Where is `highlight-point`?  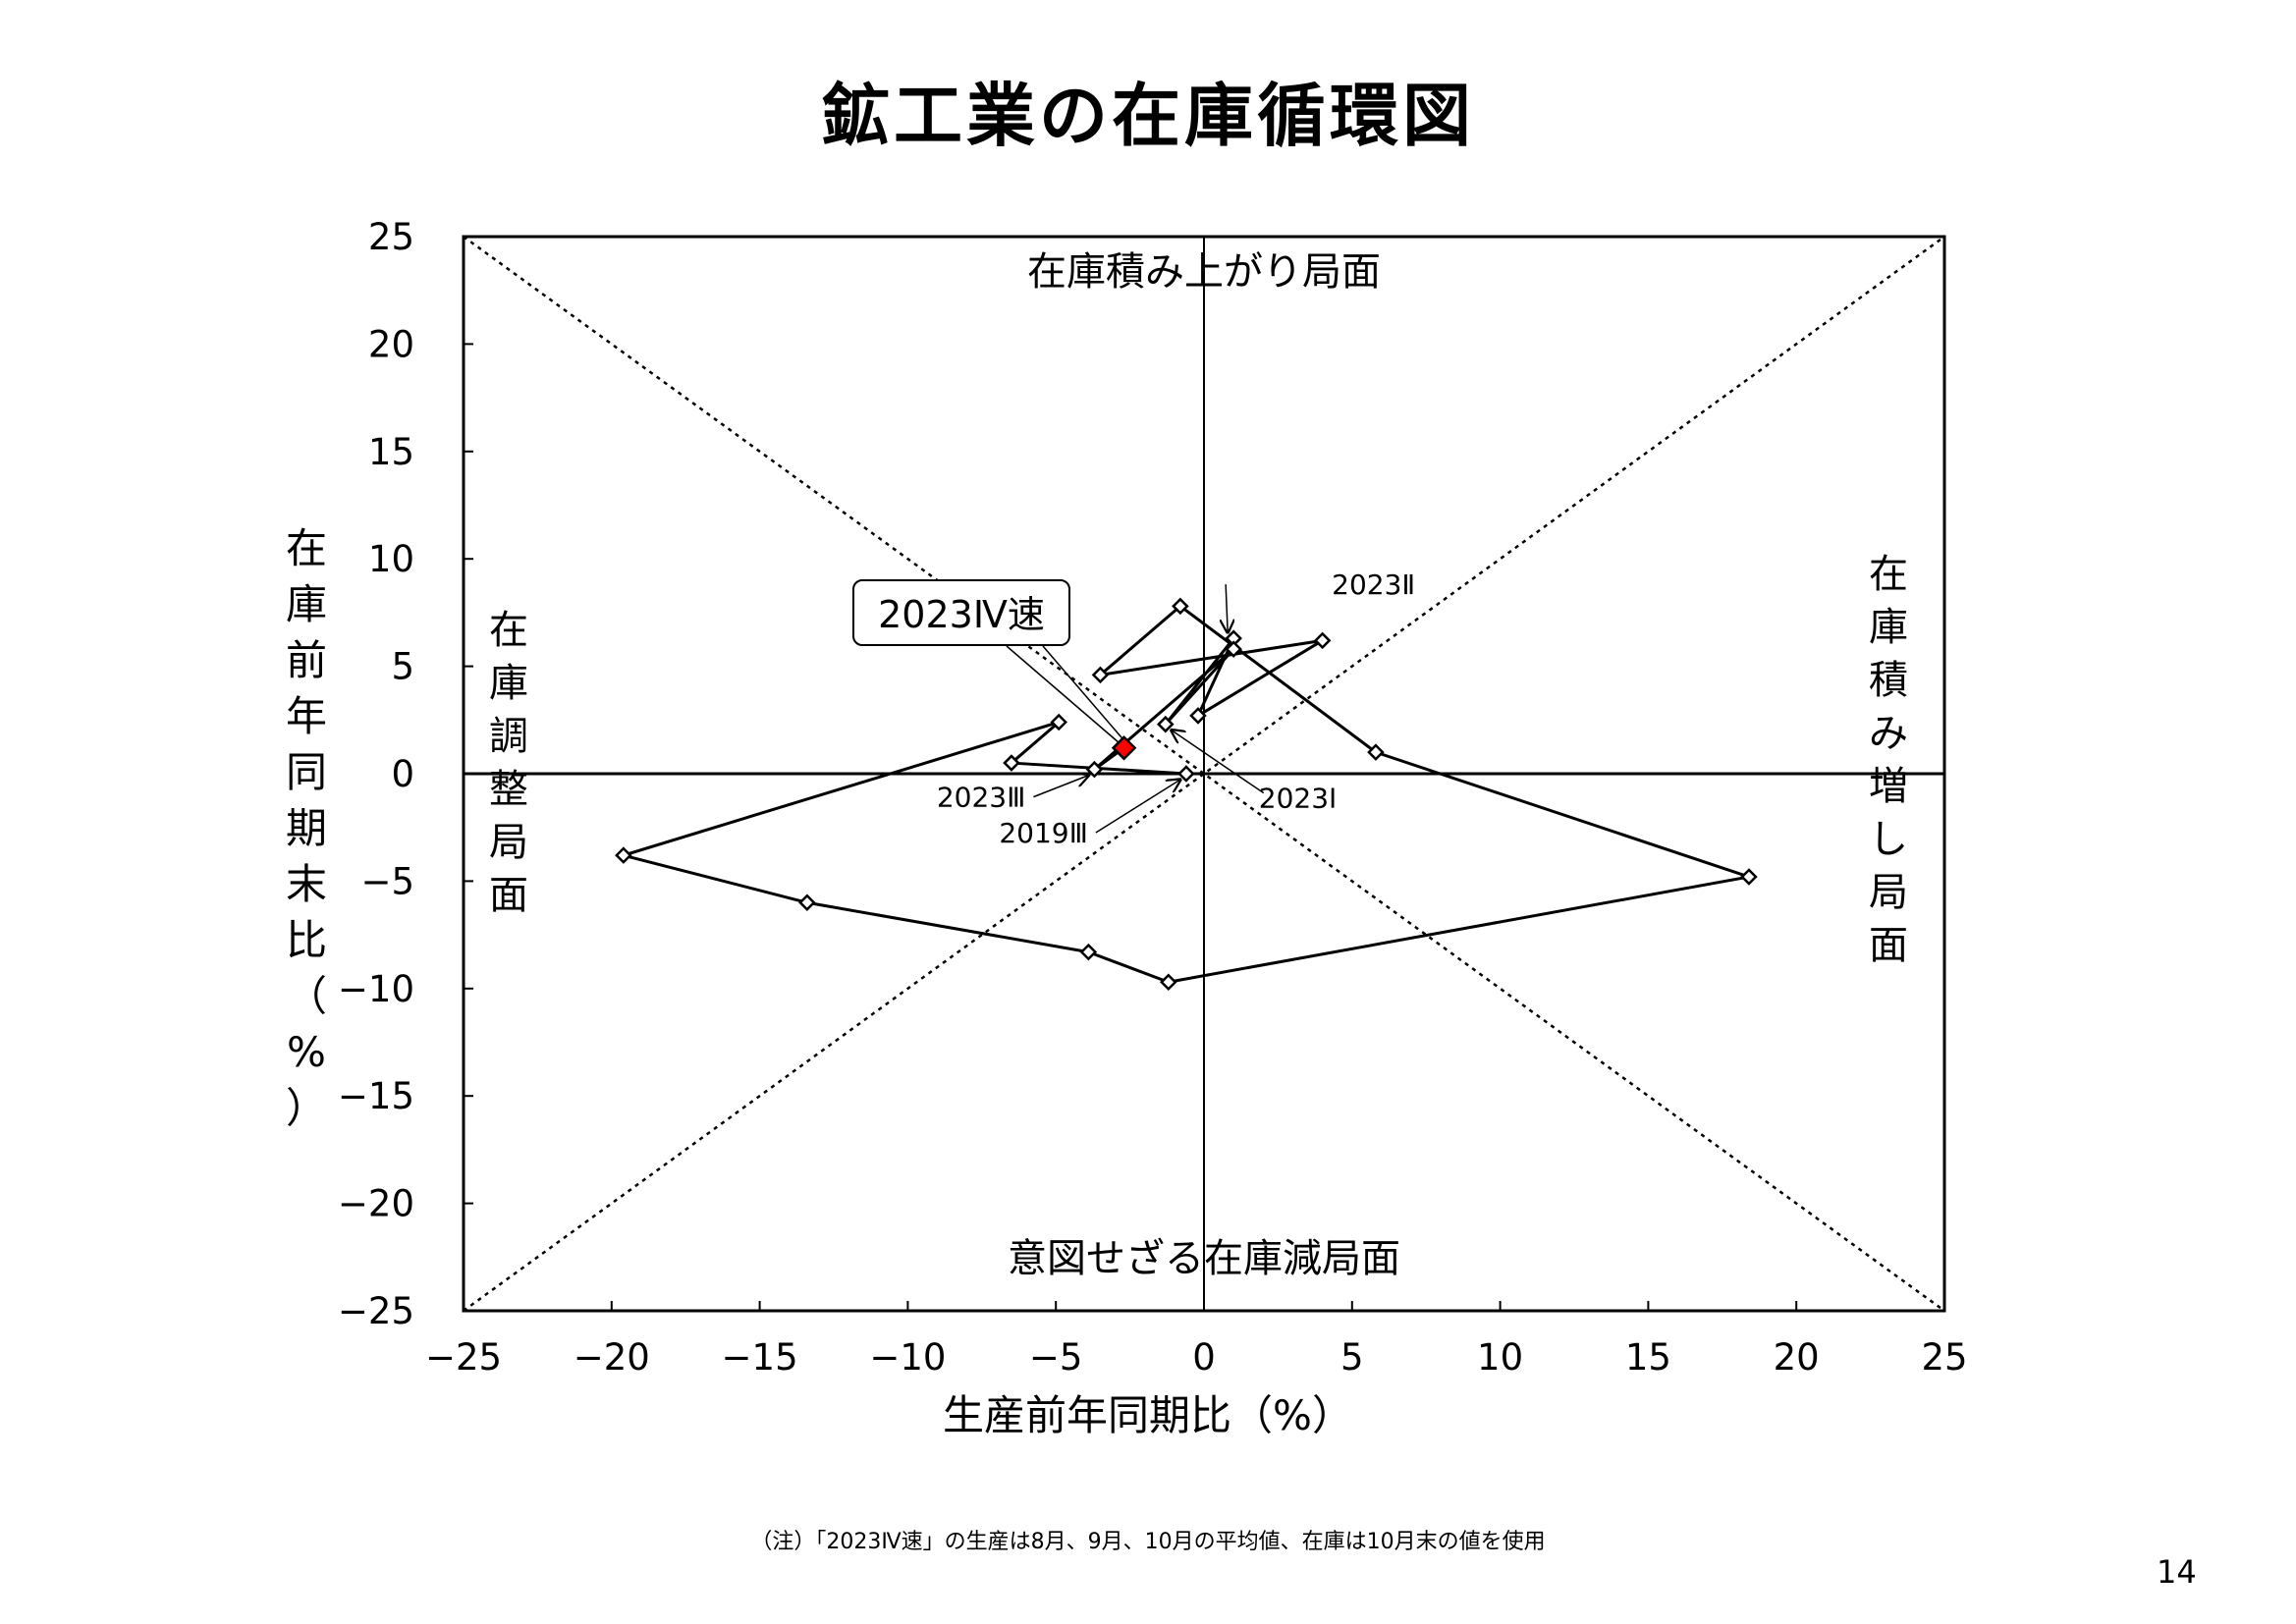 highlight-point is located at coordinates (1124, 747).